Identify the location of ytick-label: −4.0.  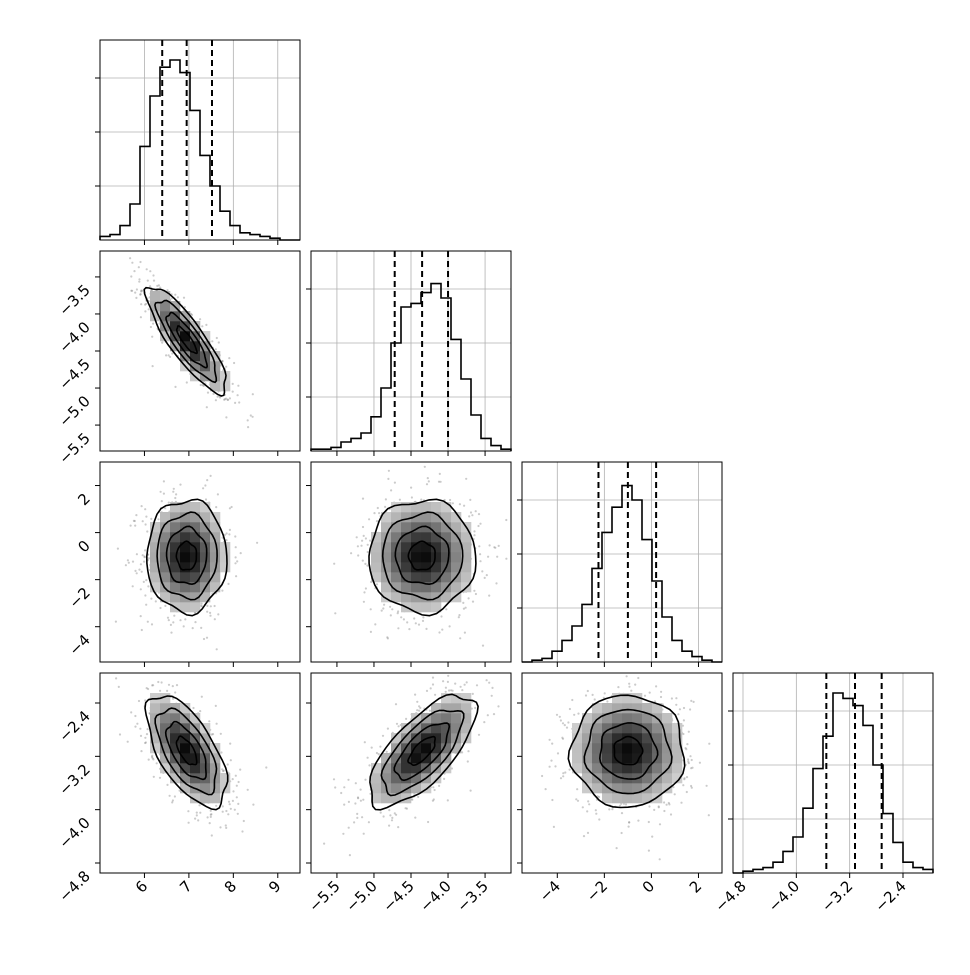
(74, 337).